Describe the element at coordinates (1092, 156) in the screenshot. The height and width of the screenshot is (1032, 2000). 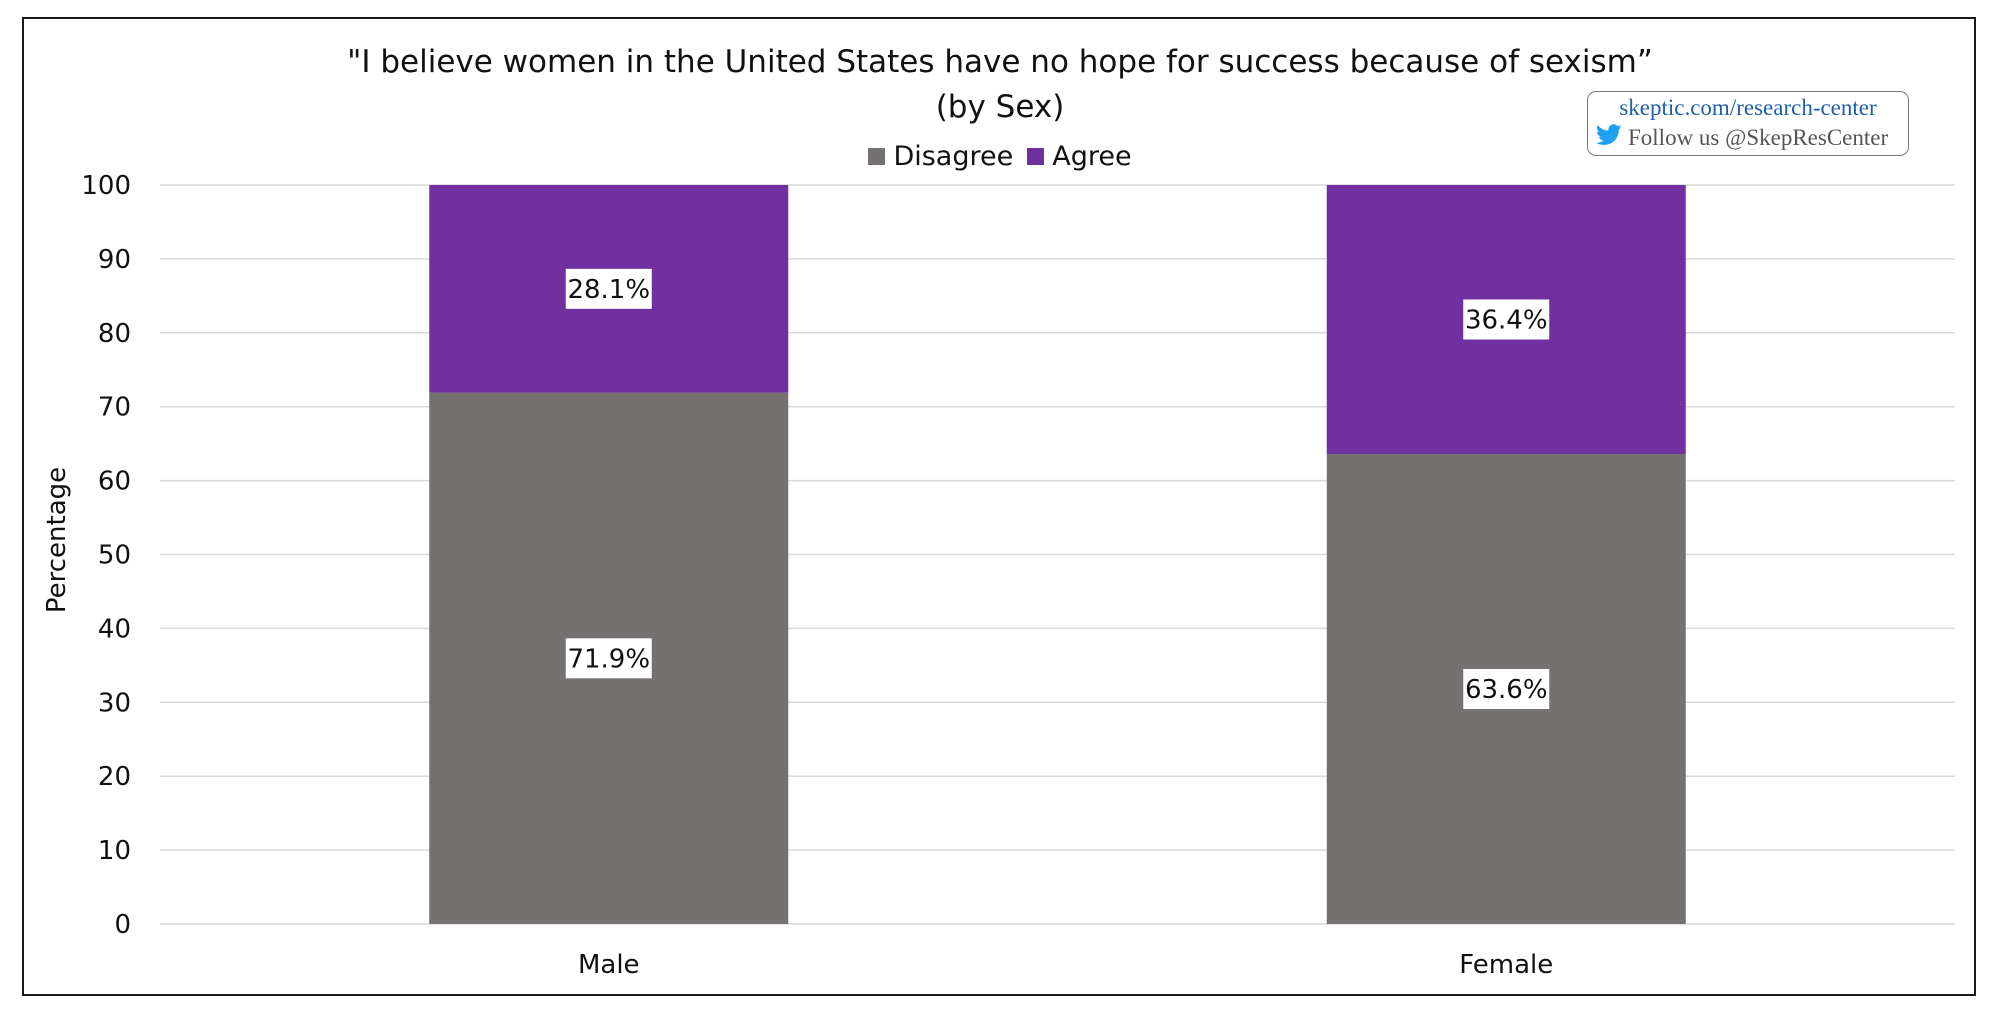
I see `legend-label-agree: Agree` at that location.